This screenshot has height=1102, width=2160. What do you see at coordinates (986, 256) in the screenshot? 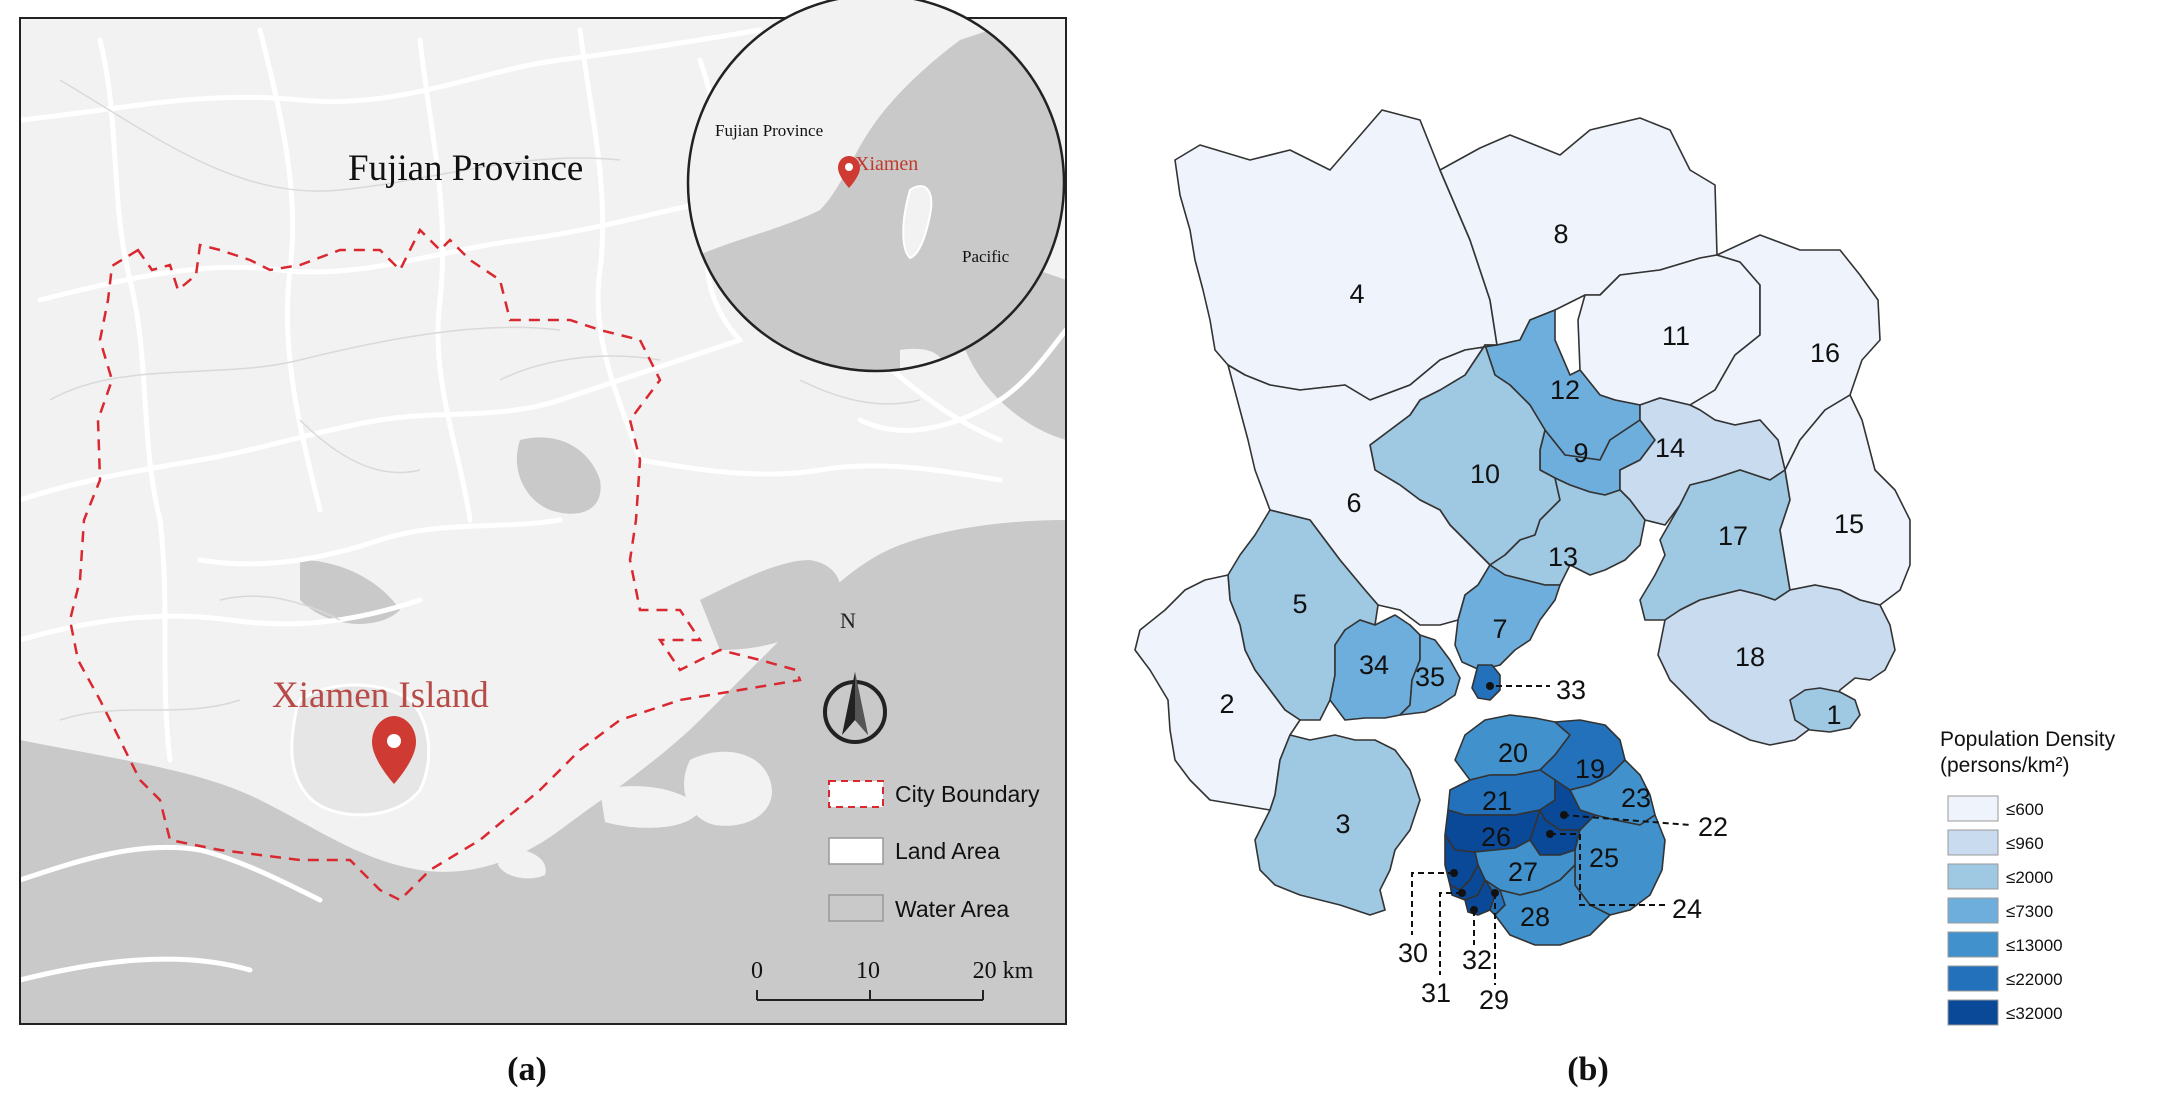
I see `inset-ocean-label: Pacific` at bounding box center [986, 256].